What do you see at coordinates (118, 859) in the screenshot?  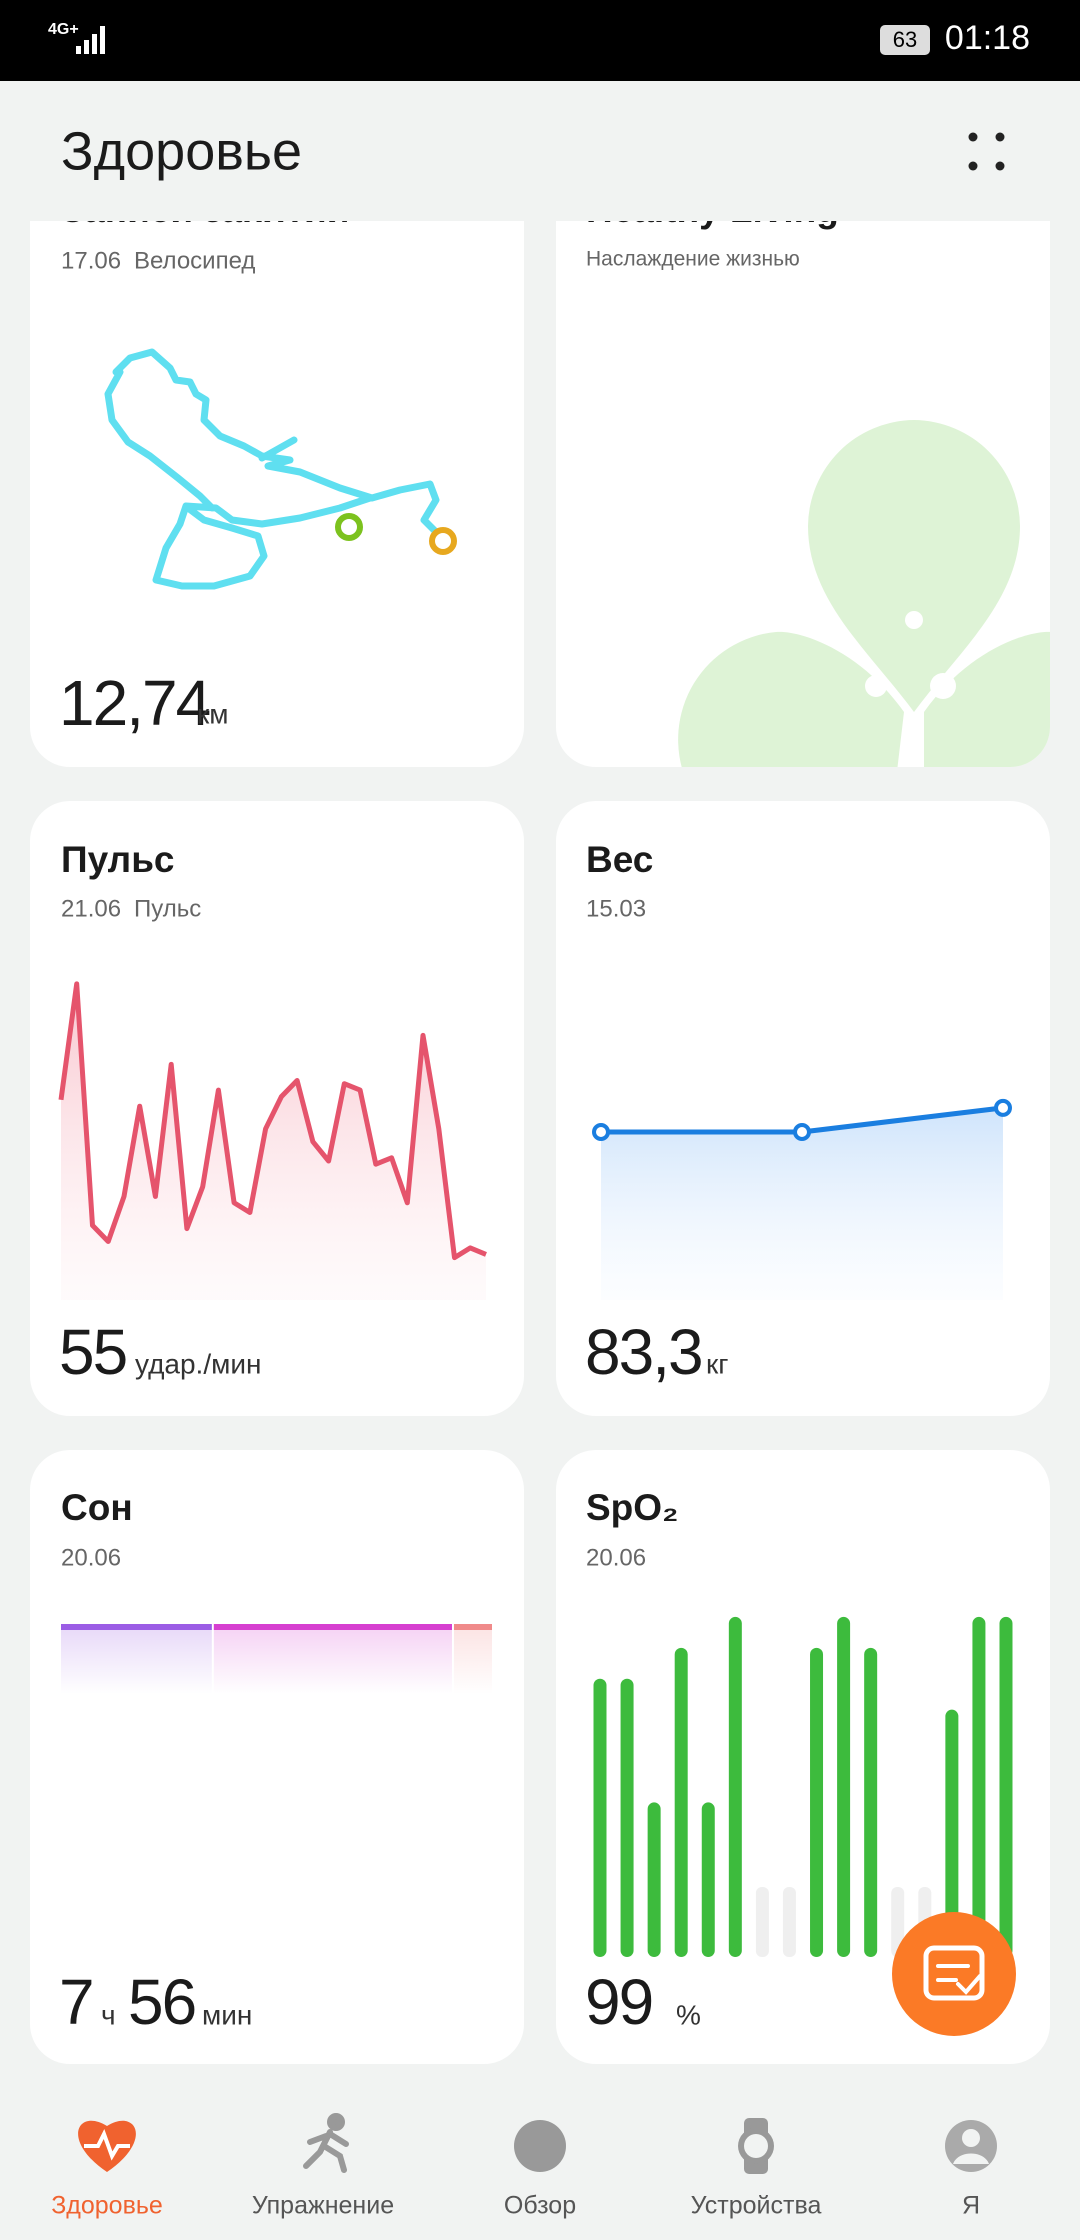 I see `card-title: Пульс` at bounding box center [118, 859].